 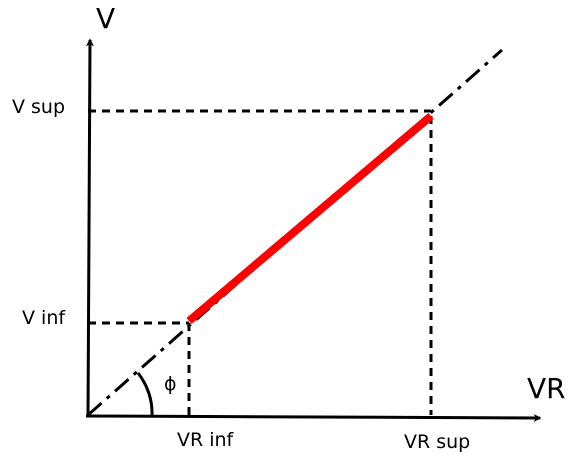 What do you see at coordinates (38, 107) in the screenshot?
I see `v-sup-label: V sup` at bounding box center [38, 107].